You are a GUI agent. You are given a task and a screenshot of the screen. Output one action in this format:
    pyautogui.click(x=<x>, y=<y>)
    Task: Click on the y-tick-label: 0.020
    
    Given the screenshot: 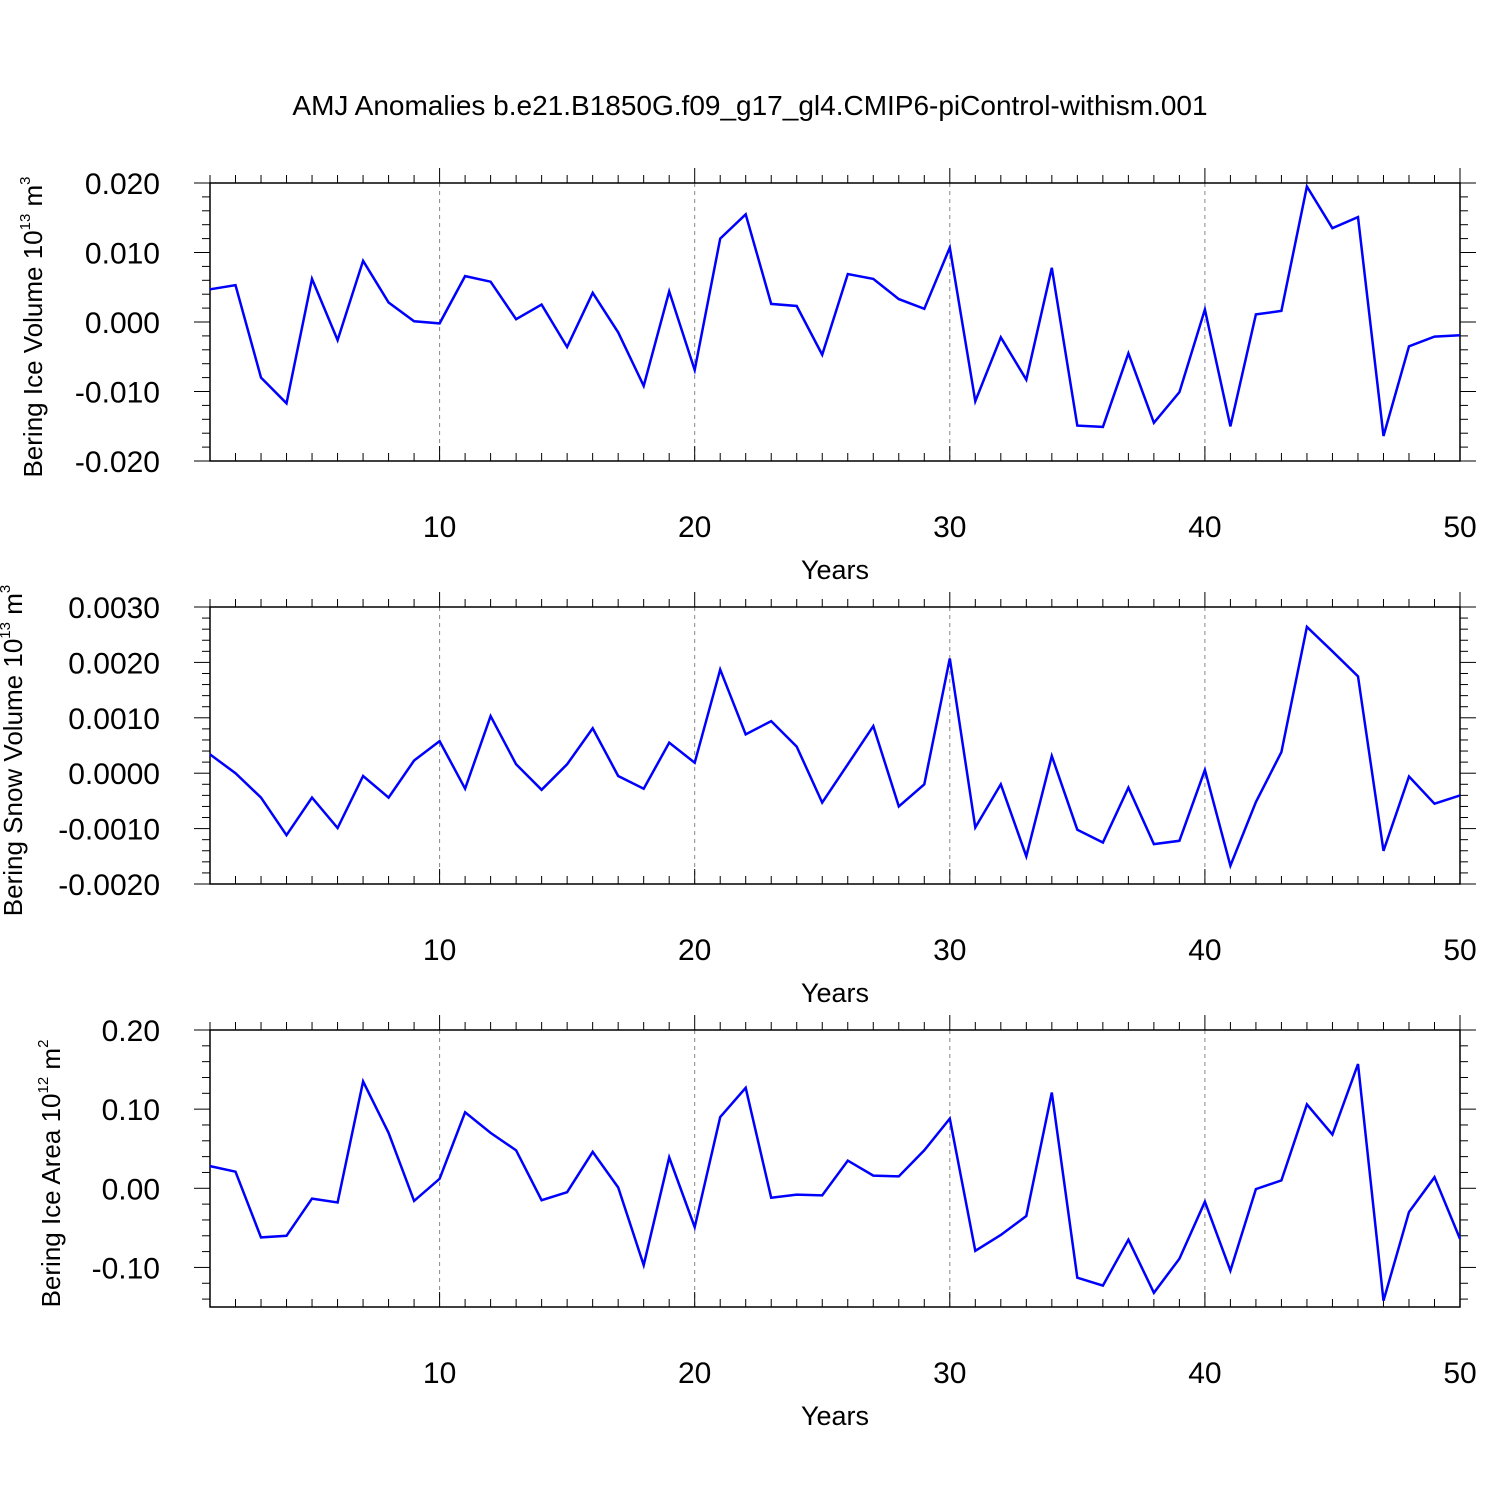 What is the action you would take?
    pyautogui.click(x=122, y=184)
    